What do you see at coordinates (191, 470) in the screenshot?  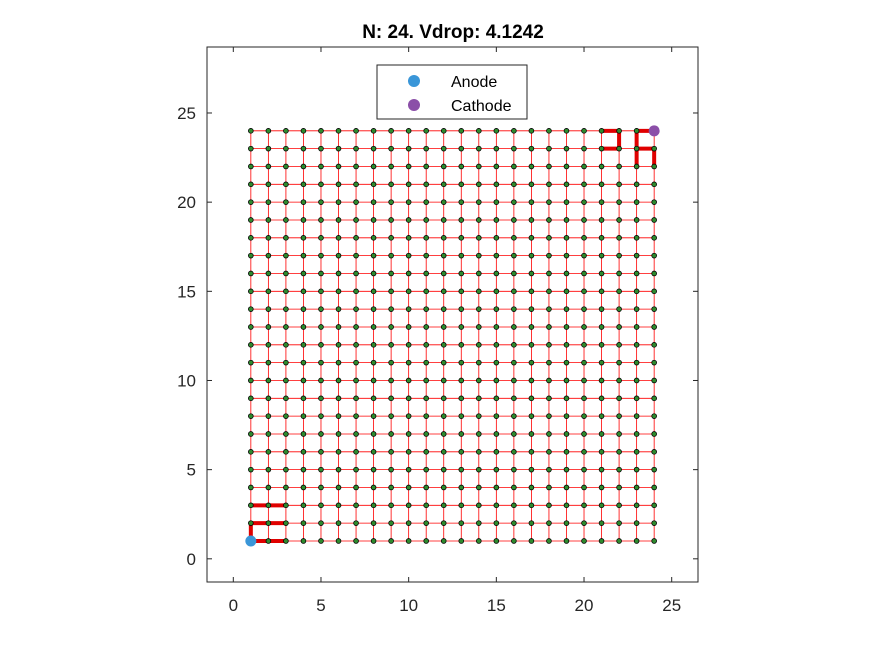 I see `y-tick-label: 5` at bounding box center [191, 470].